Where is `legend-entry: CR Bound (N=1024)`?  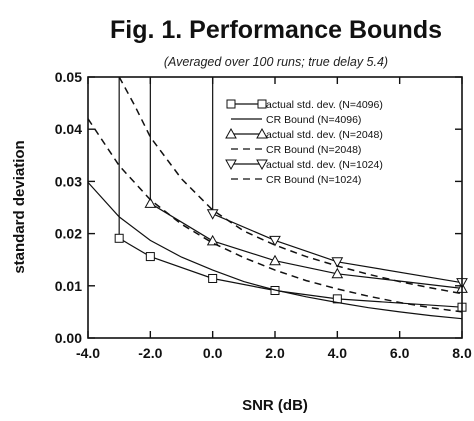
legend-entry: CR Bound (N=1024) is located at coordinates (296, 180).